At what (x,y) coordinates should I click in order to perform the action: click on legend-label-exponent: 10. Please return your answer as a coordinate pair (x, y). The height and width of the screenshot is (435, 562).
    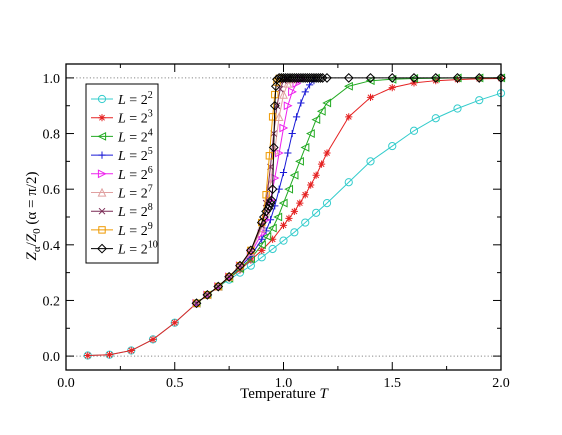
    Looking at the image, I should click on (153, 245).